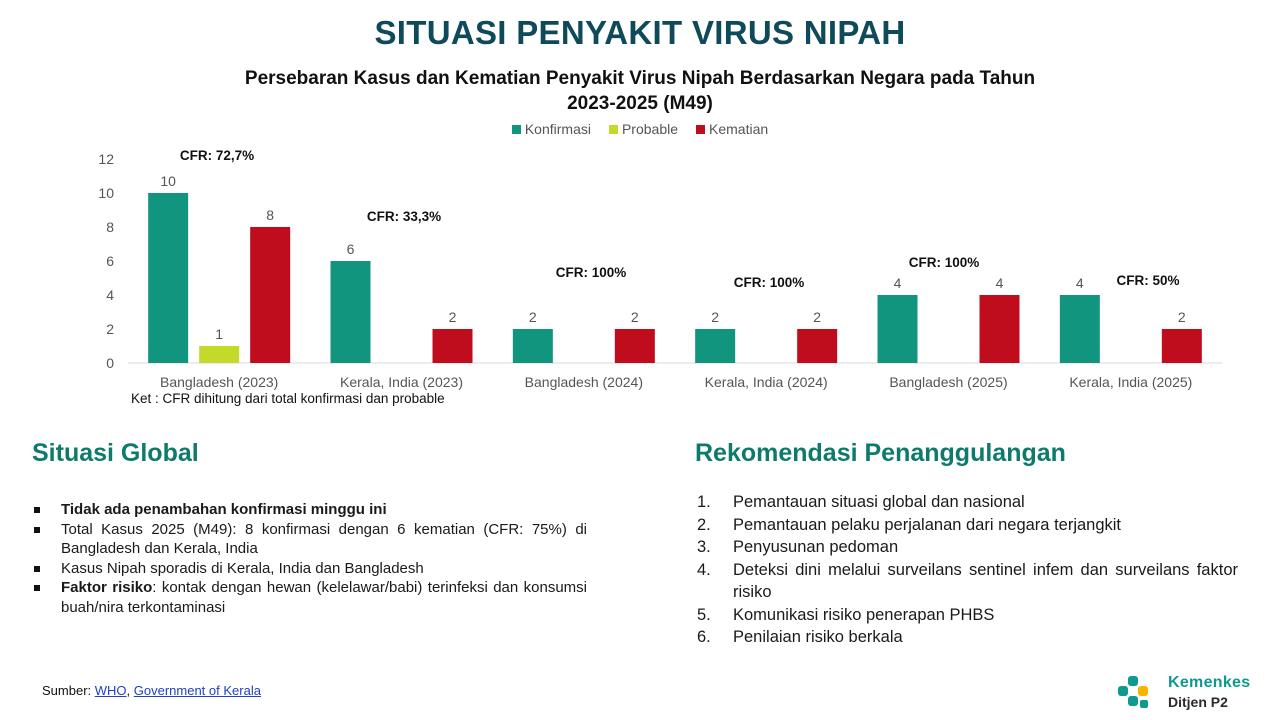 This screenshot has height=720, width=1280. What do you see at coordinates (704, 614) in the screenshot?
I see `item-number: 5.` at bounding box center [704, 614].